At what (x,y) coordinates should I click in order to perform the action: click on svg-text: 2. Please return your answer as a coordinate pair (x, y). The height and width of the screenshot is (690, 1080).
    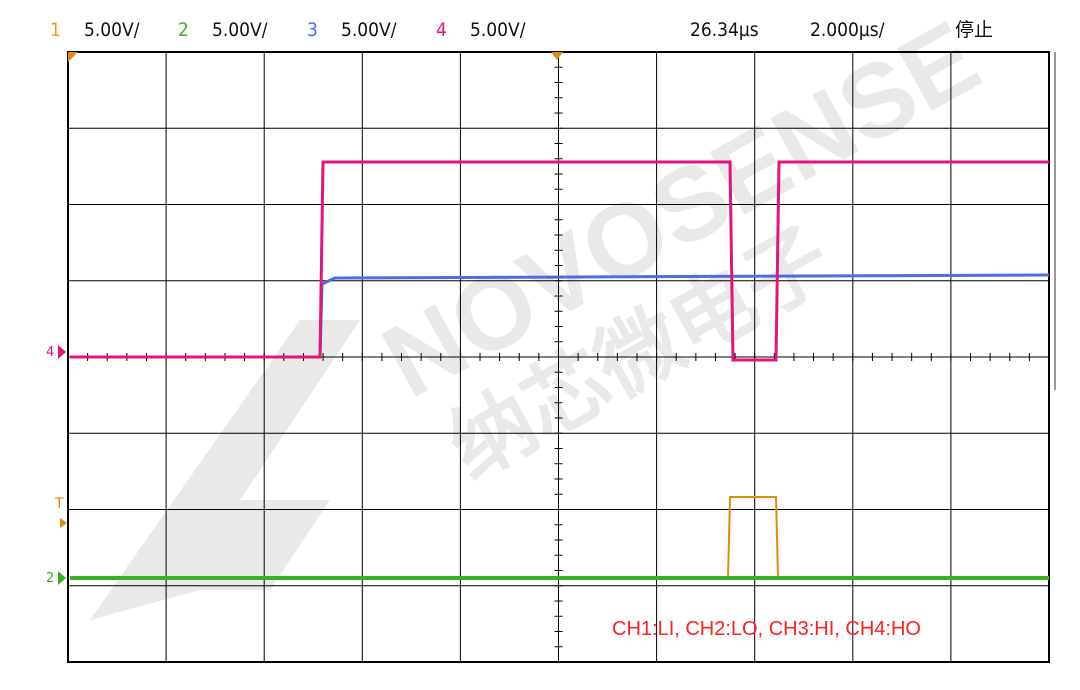
    Looking at the image, I should click on (50, 578).